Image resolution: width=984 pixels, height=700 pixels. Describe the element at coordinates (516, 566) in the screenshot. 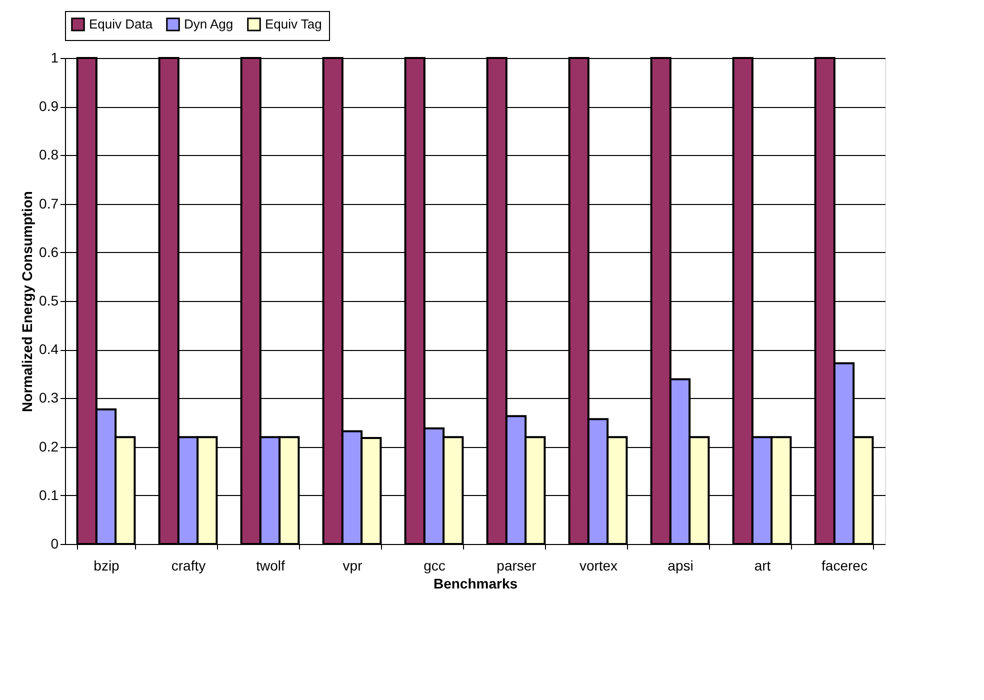

I see `x-tick-label: parser` at that location.